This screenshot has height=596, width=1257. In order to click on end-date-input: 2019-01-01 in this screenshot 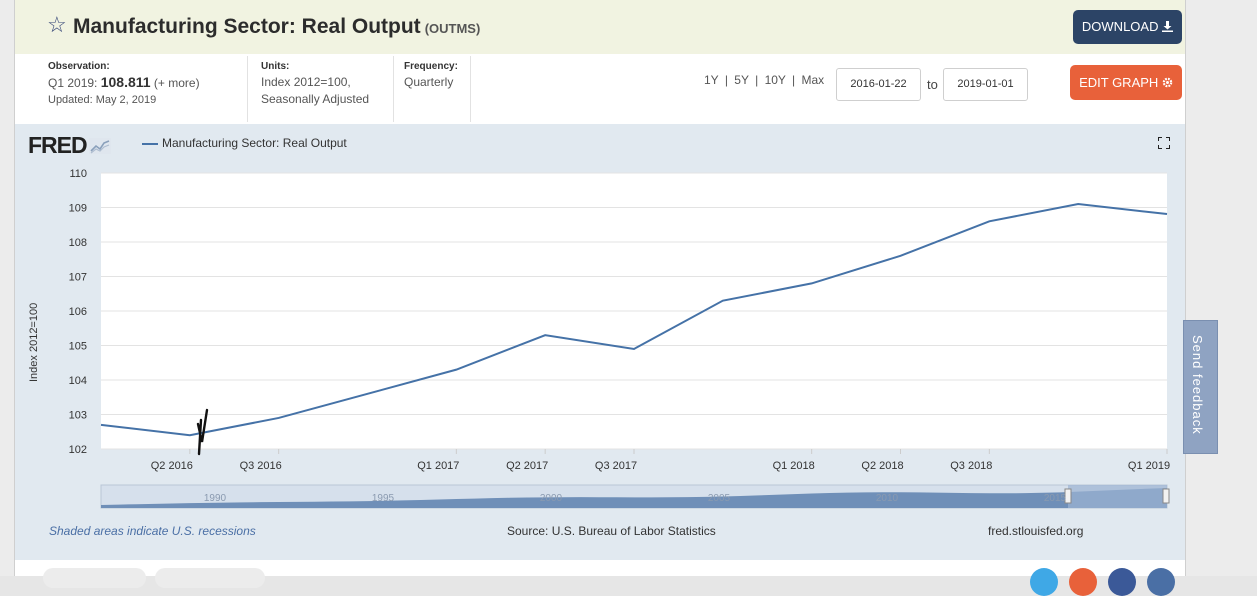, I will do `click(985, 84)`.